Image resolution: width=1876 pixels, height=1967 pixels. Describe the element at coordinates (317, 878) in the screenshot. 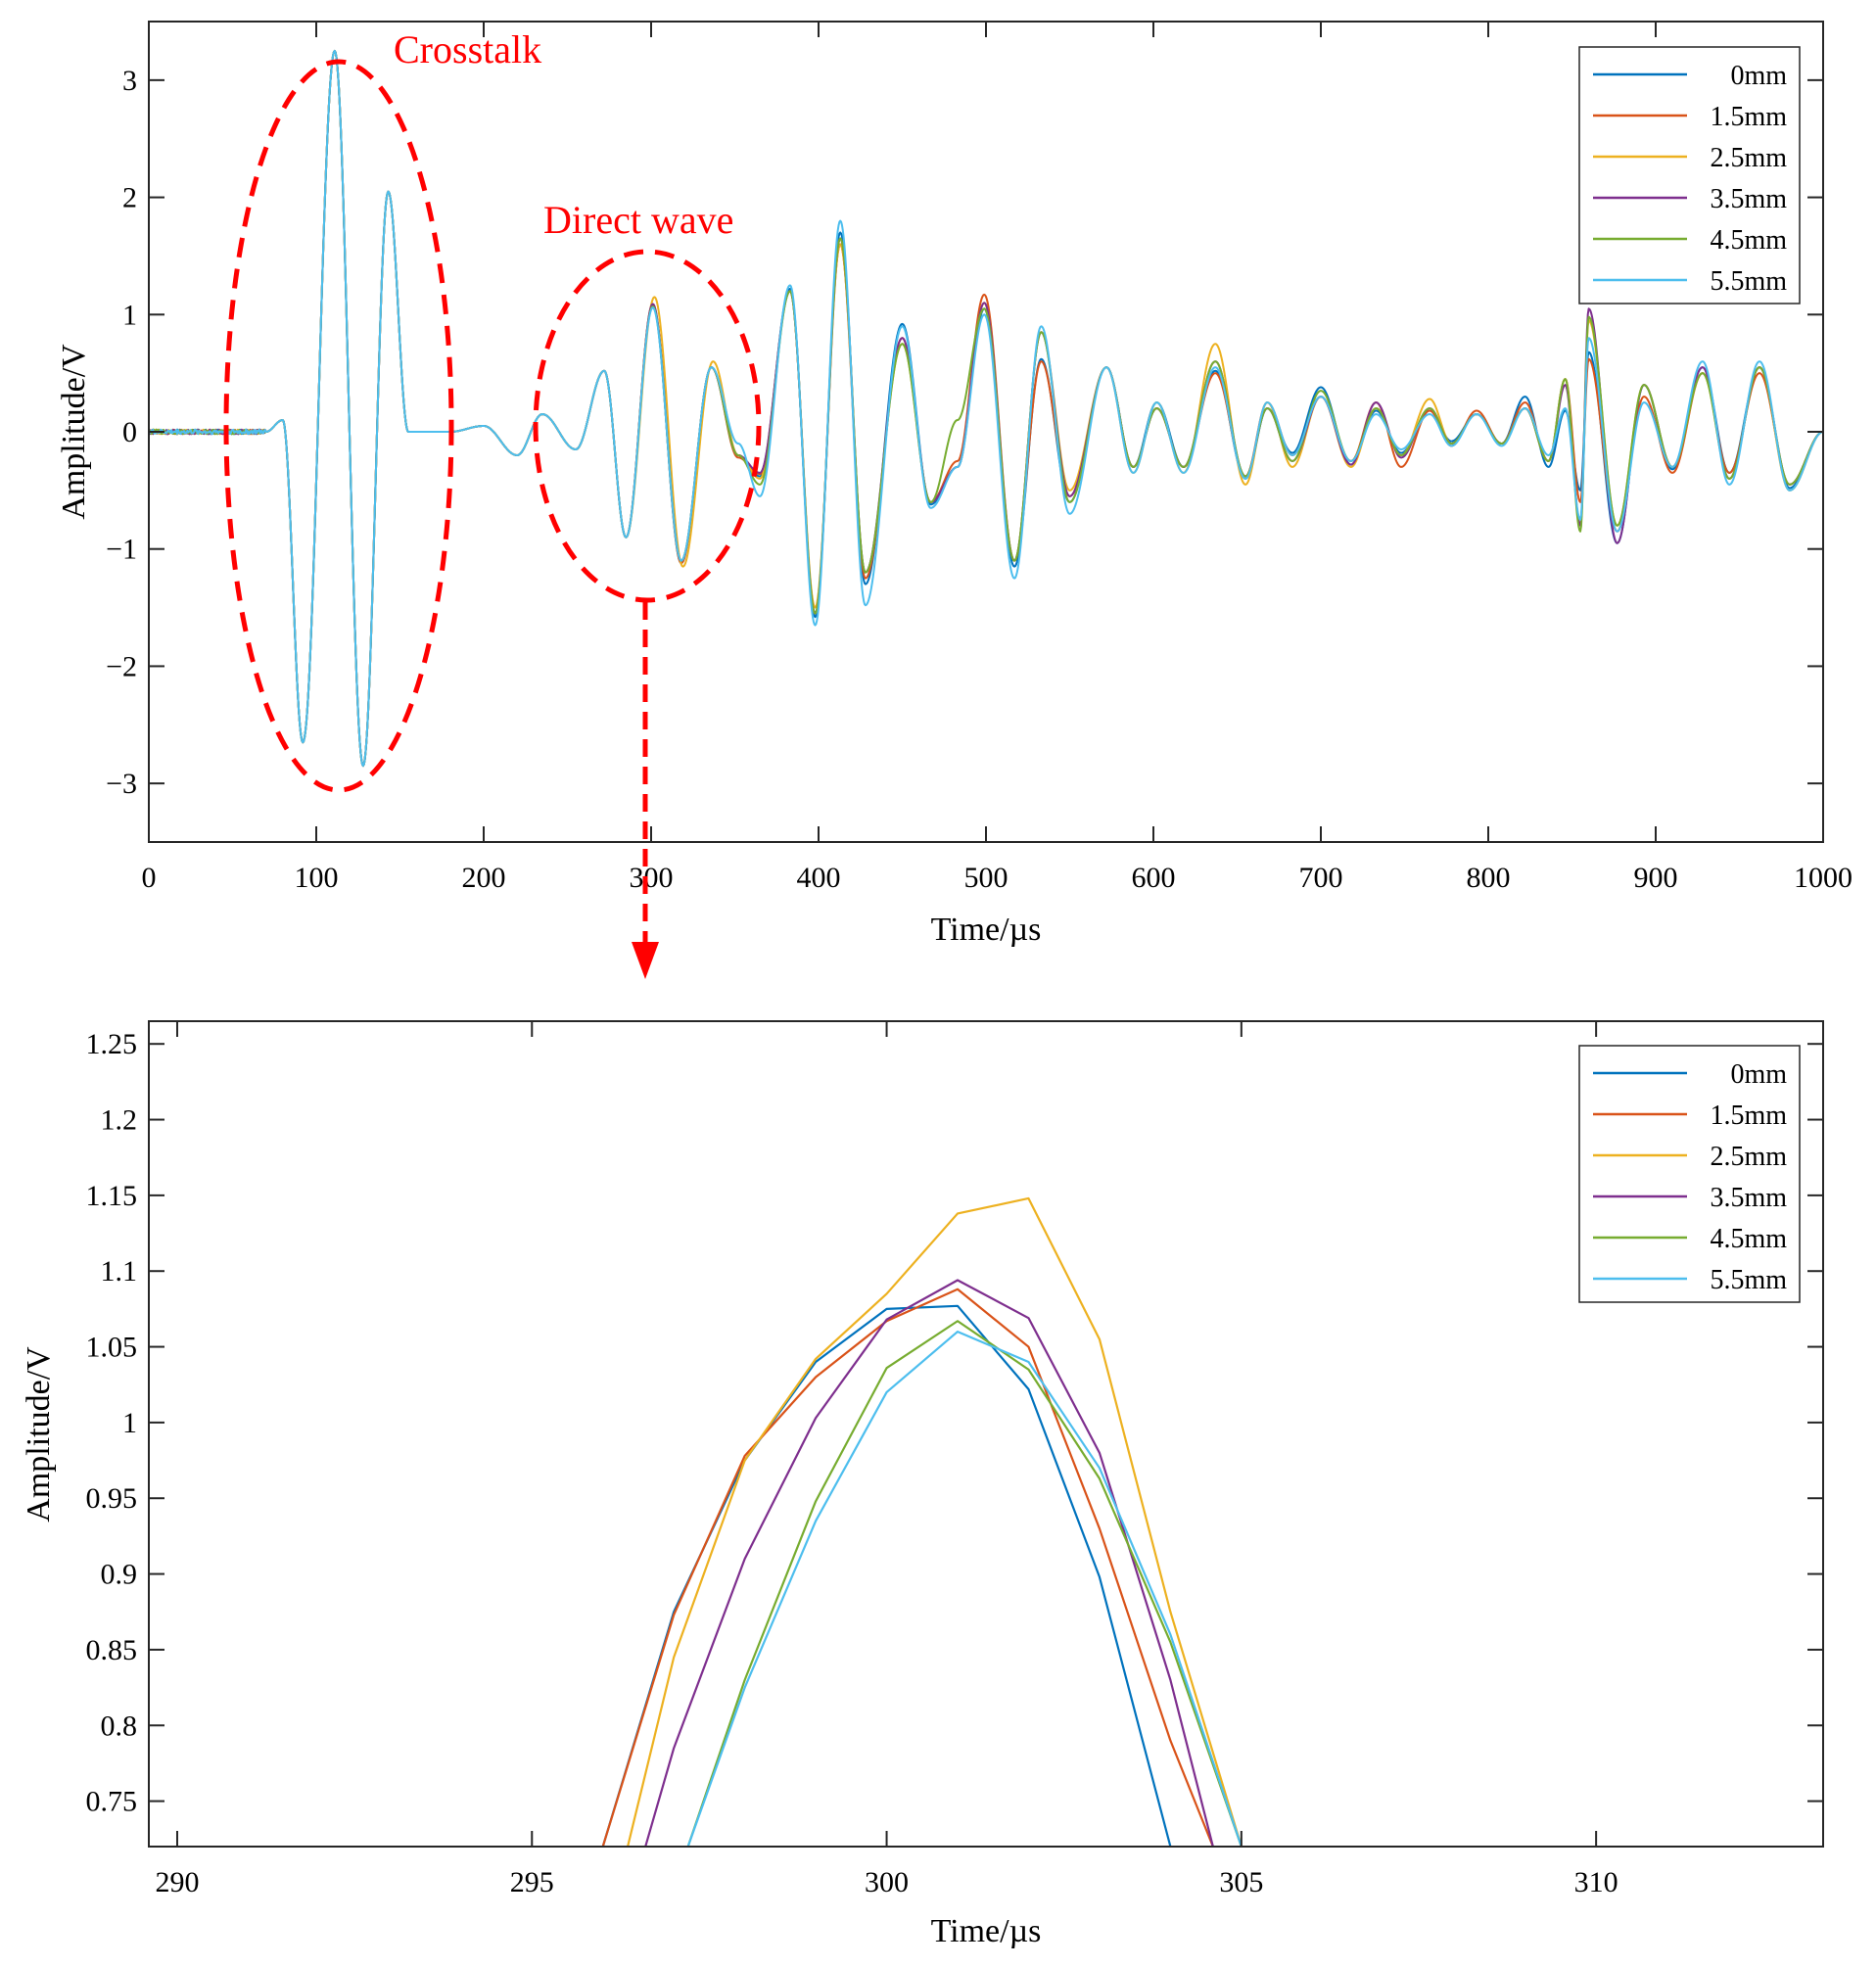

I see `x-tick-label: 100` at that location.